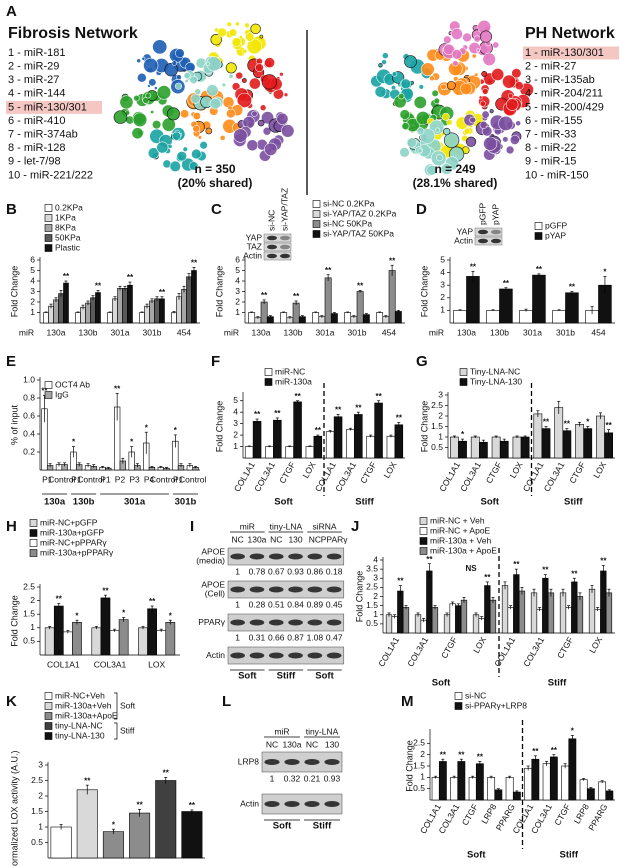  What do you see at coordinates (555, 235) in the screenshot?
I see `legend-label: pYAP` at bounding box center [555, 235].